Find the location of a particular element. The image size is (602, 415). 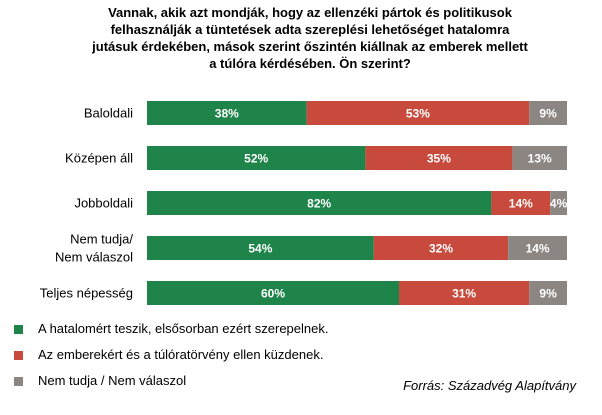

data-label: 53% is located at coordinates (418, 114).